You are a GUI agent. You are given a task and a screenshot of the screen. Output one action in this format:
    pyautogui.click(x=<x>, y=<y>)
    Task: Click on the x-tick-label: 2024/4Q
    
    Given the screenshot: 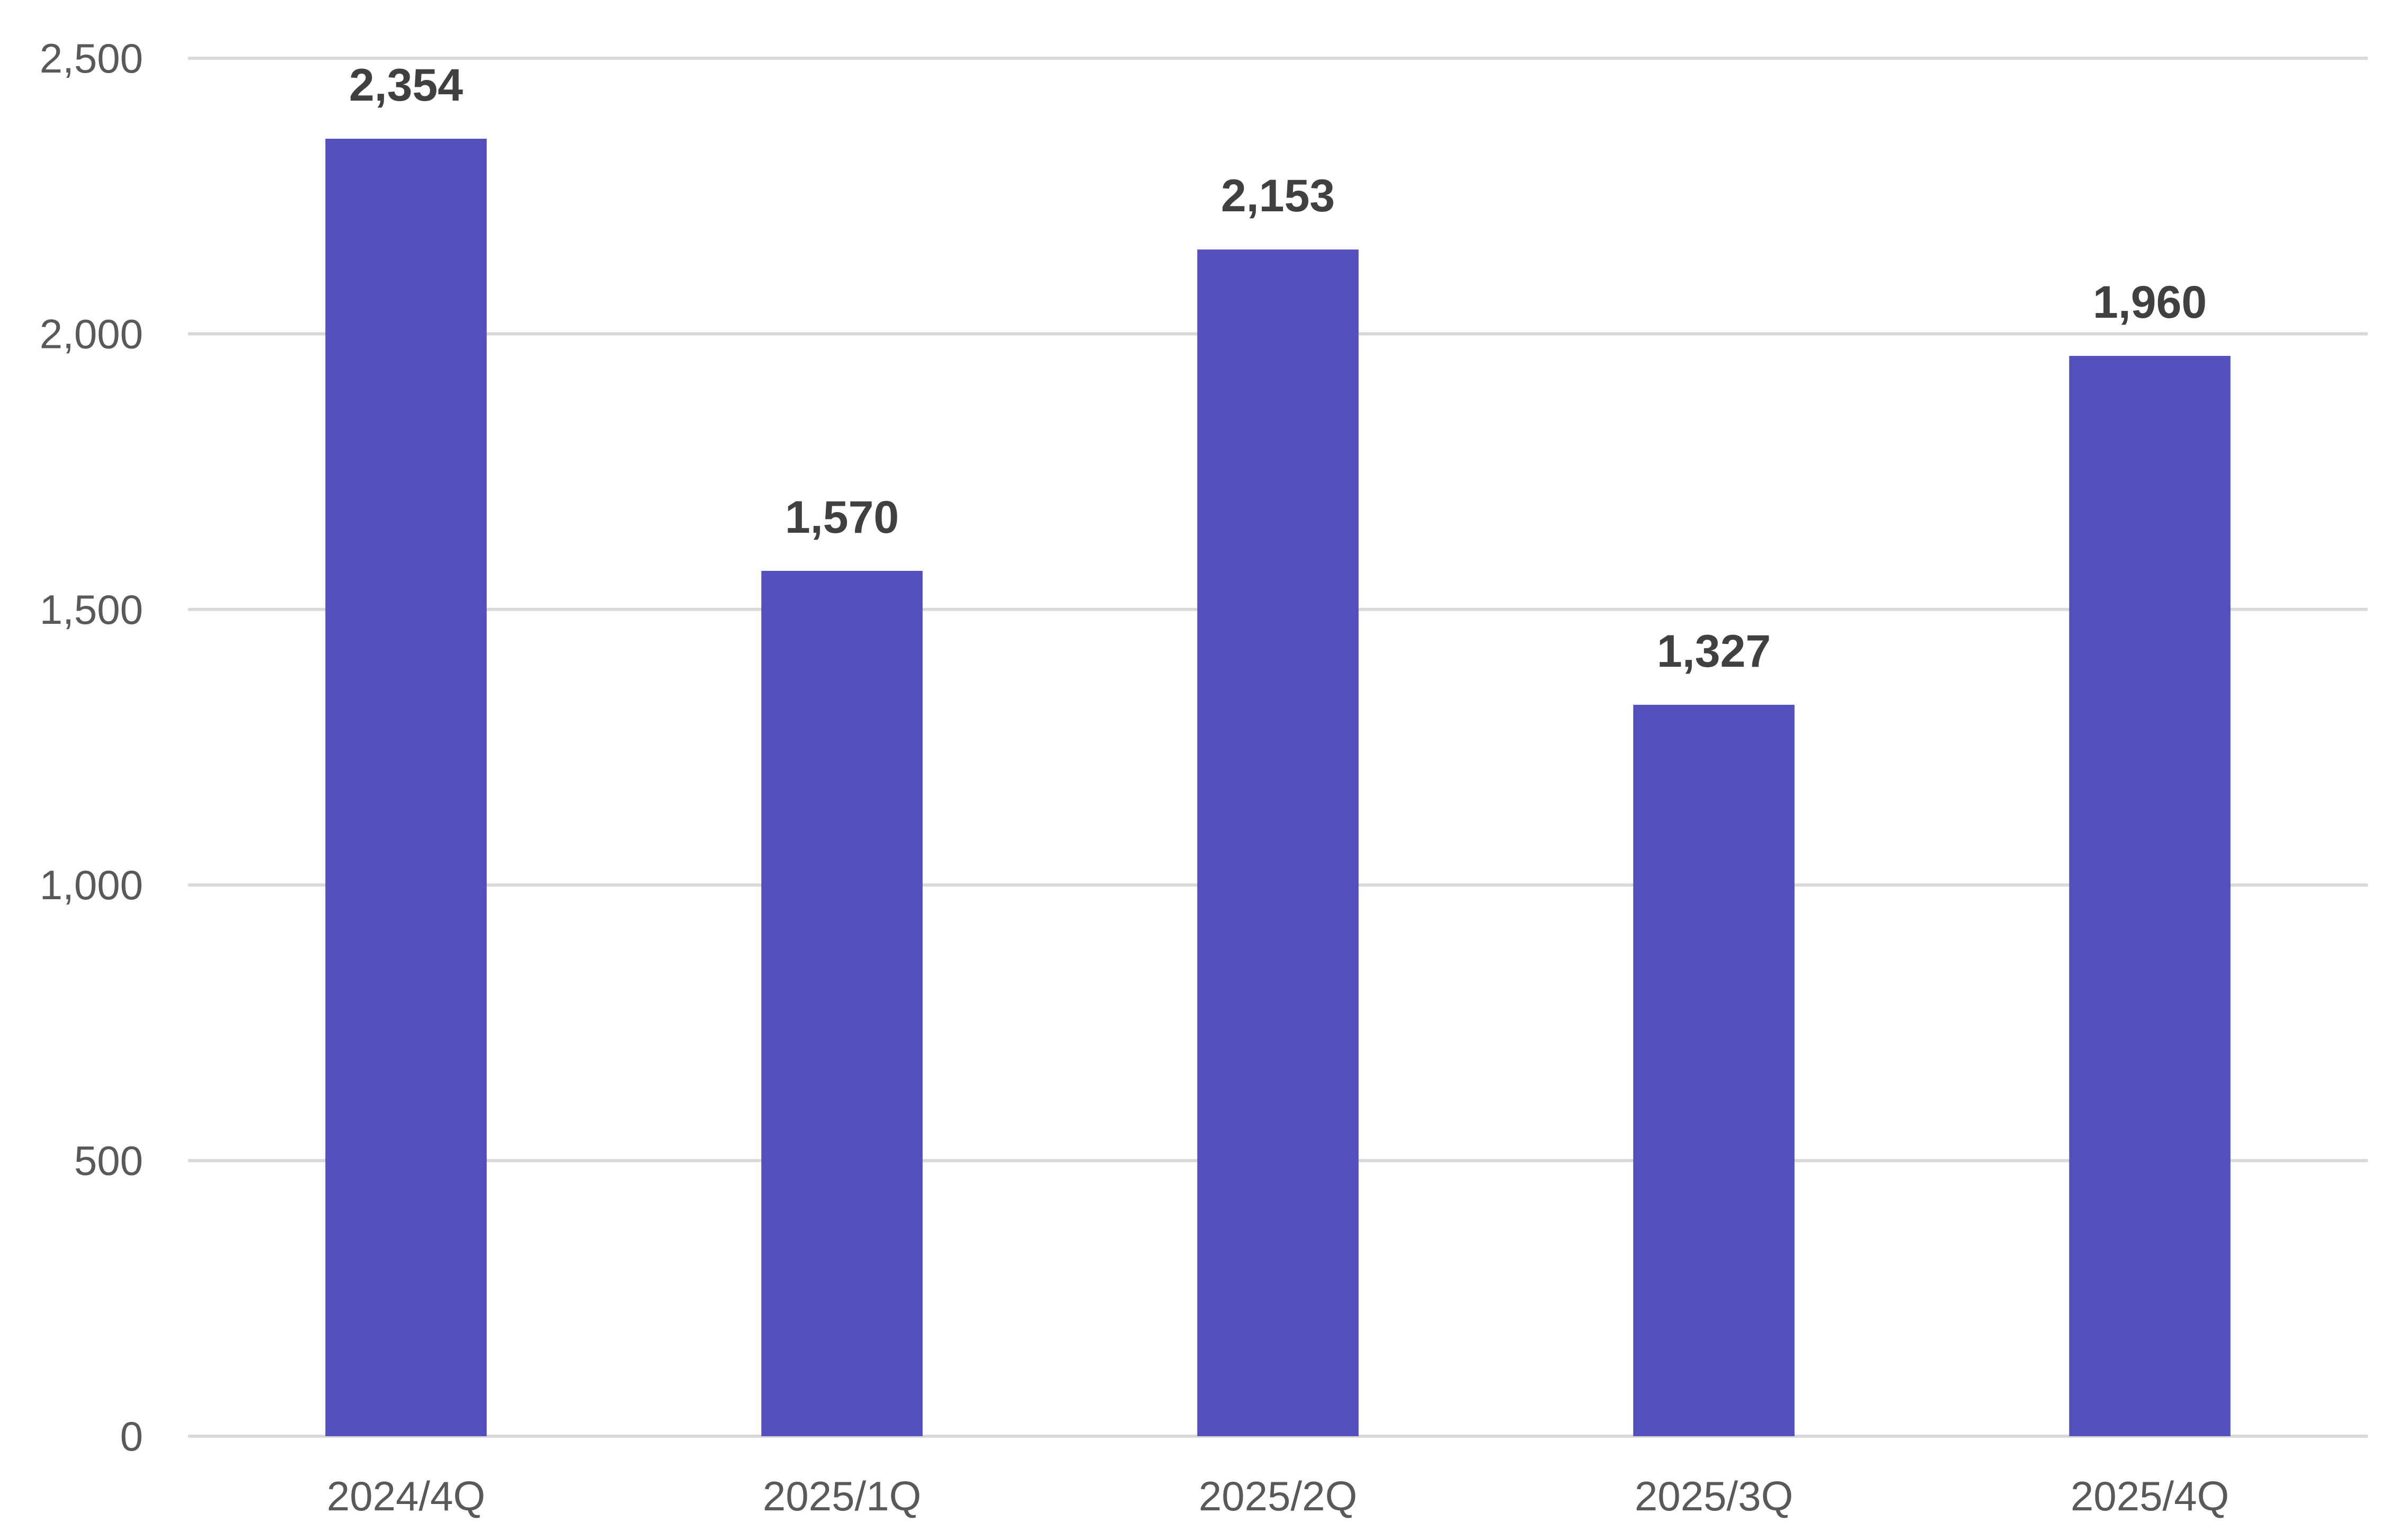 What is the action you would take?
    pyautogui.click(x=406, y=1496)
    